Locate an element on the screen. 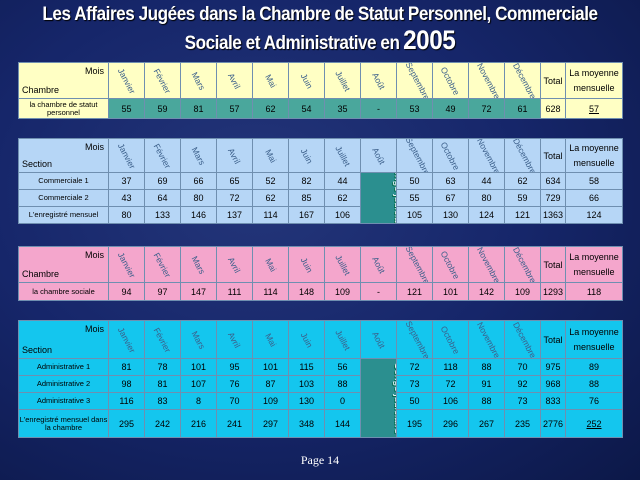 Image resolution: width=640 pixels, height=480 pixels. average-cell: 118 is located at coordinates (594, 291).